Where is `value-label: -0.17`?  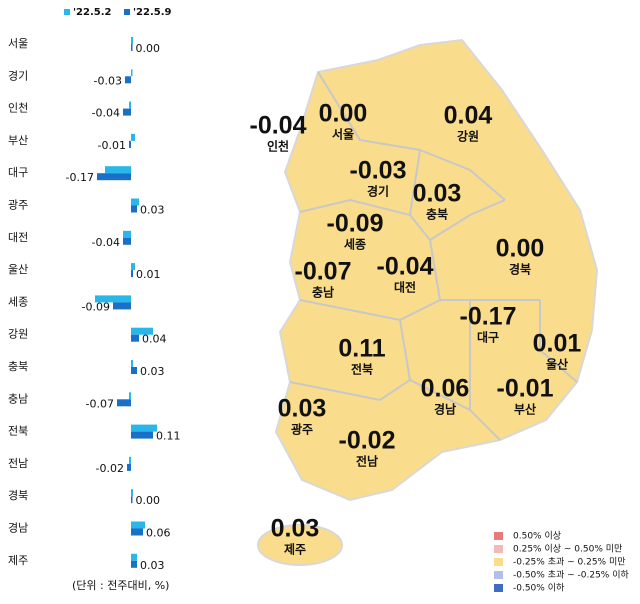
value-label: -0.17 is located at coordinates (80, 177).